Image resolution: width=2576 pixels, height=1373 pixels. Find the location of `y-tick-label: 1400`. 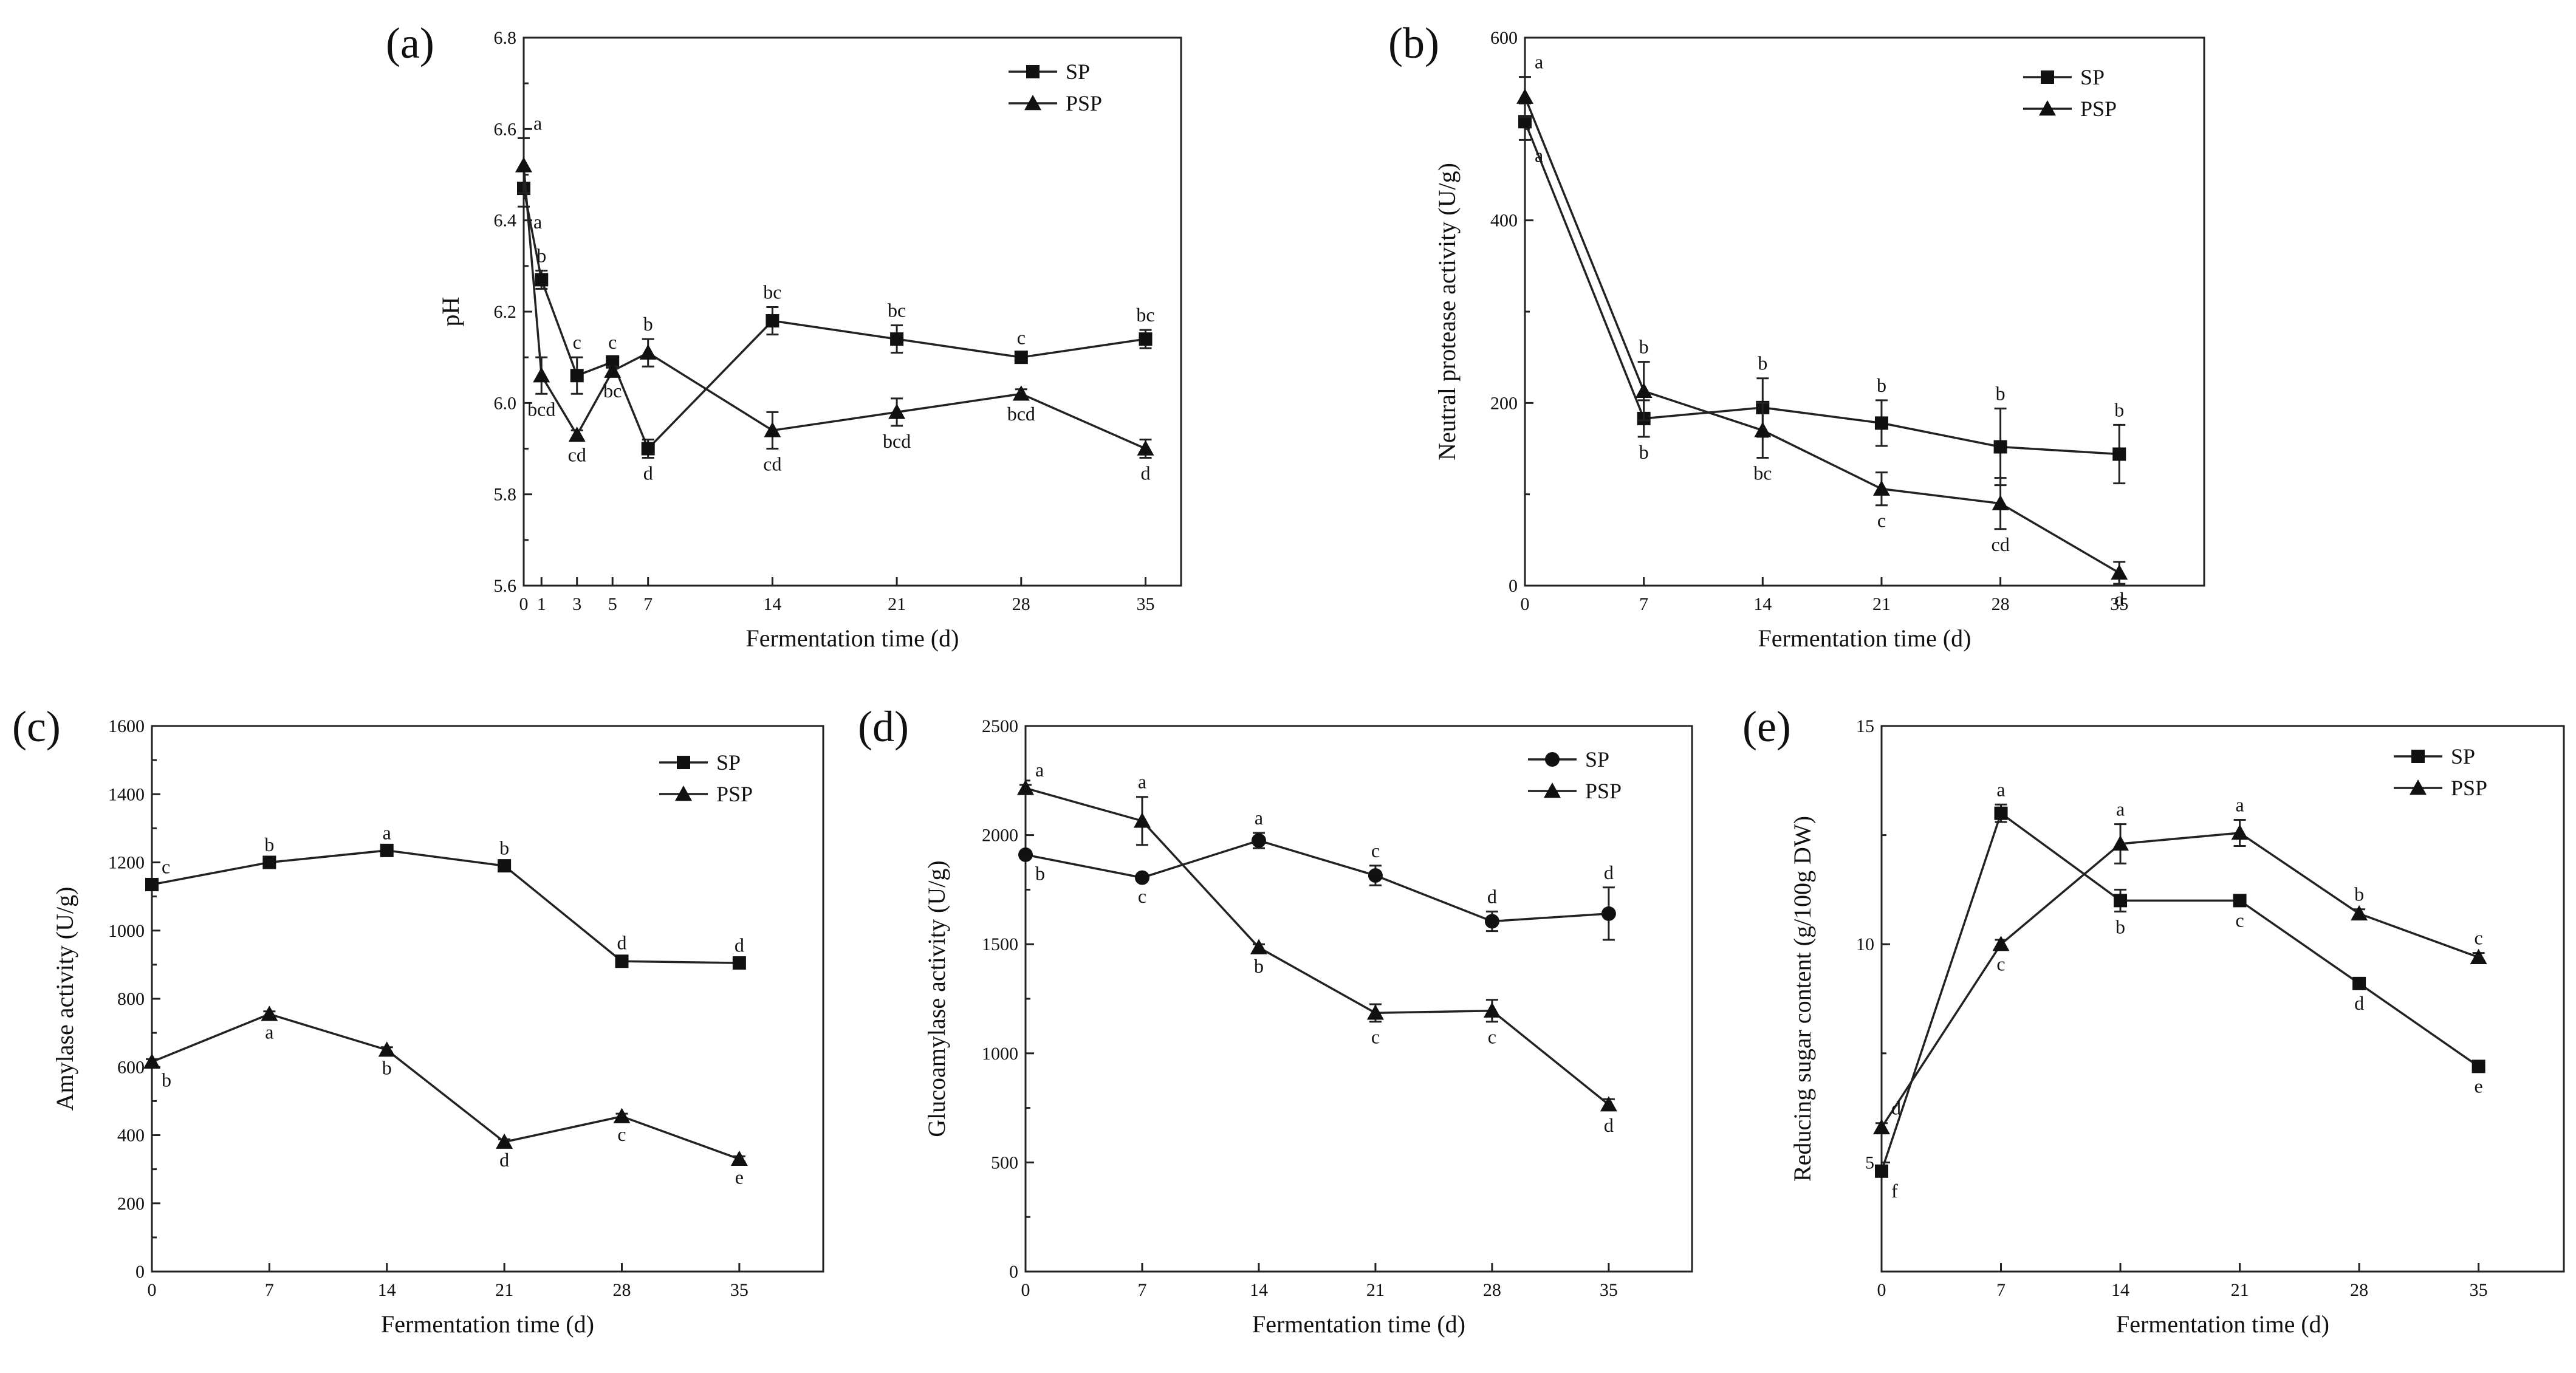

y-tick-label: 1400 is located at coordinates (126, 794).